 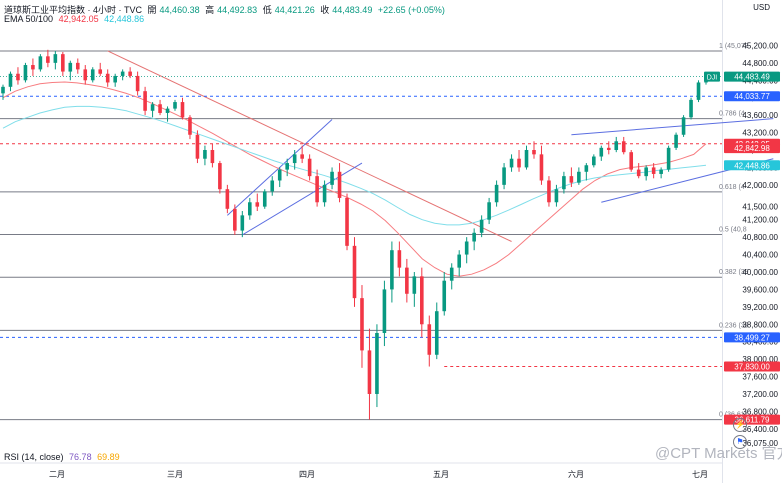 I want to click on rsi-ma-value: 69.89, so click(x=108, y=457).